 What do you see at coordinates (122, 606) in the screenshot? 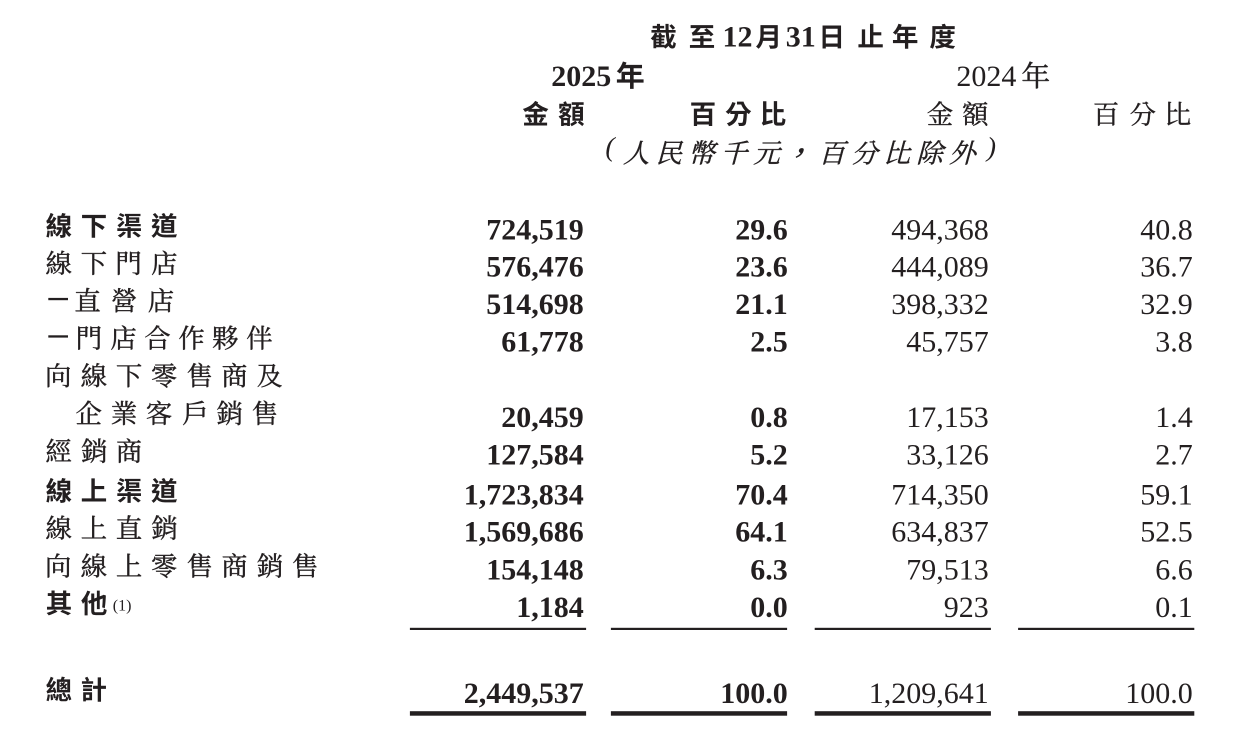
I see `svg-text: (1)` at bounding box center [122, 606].